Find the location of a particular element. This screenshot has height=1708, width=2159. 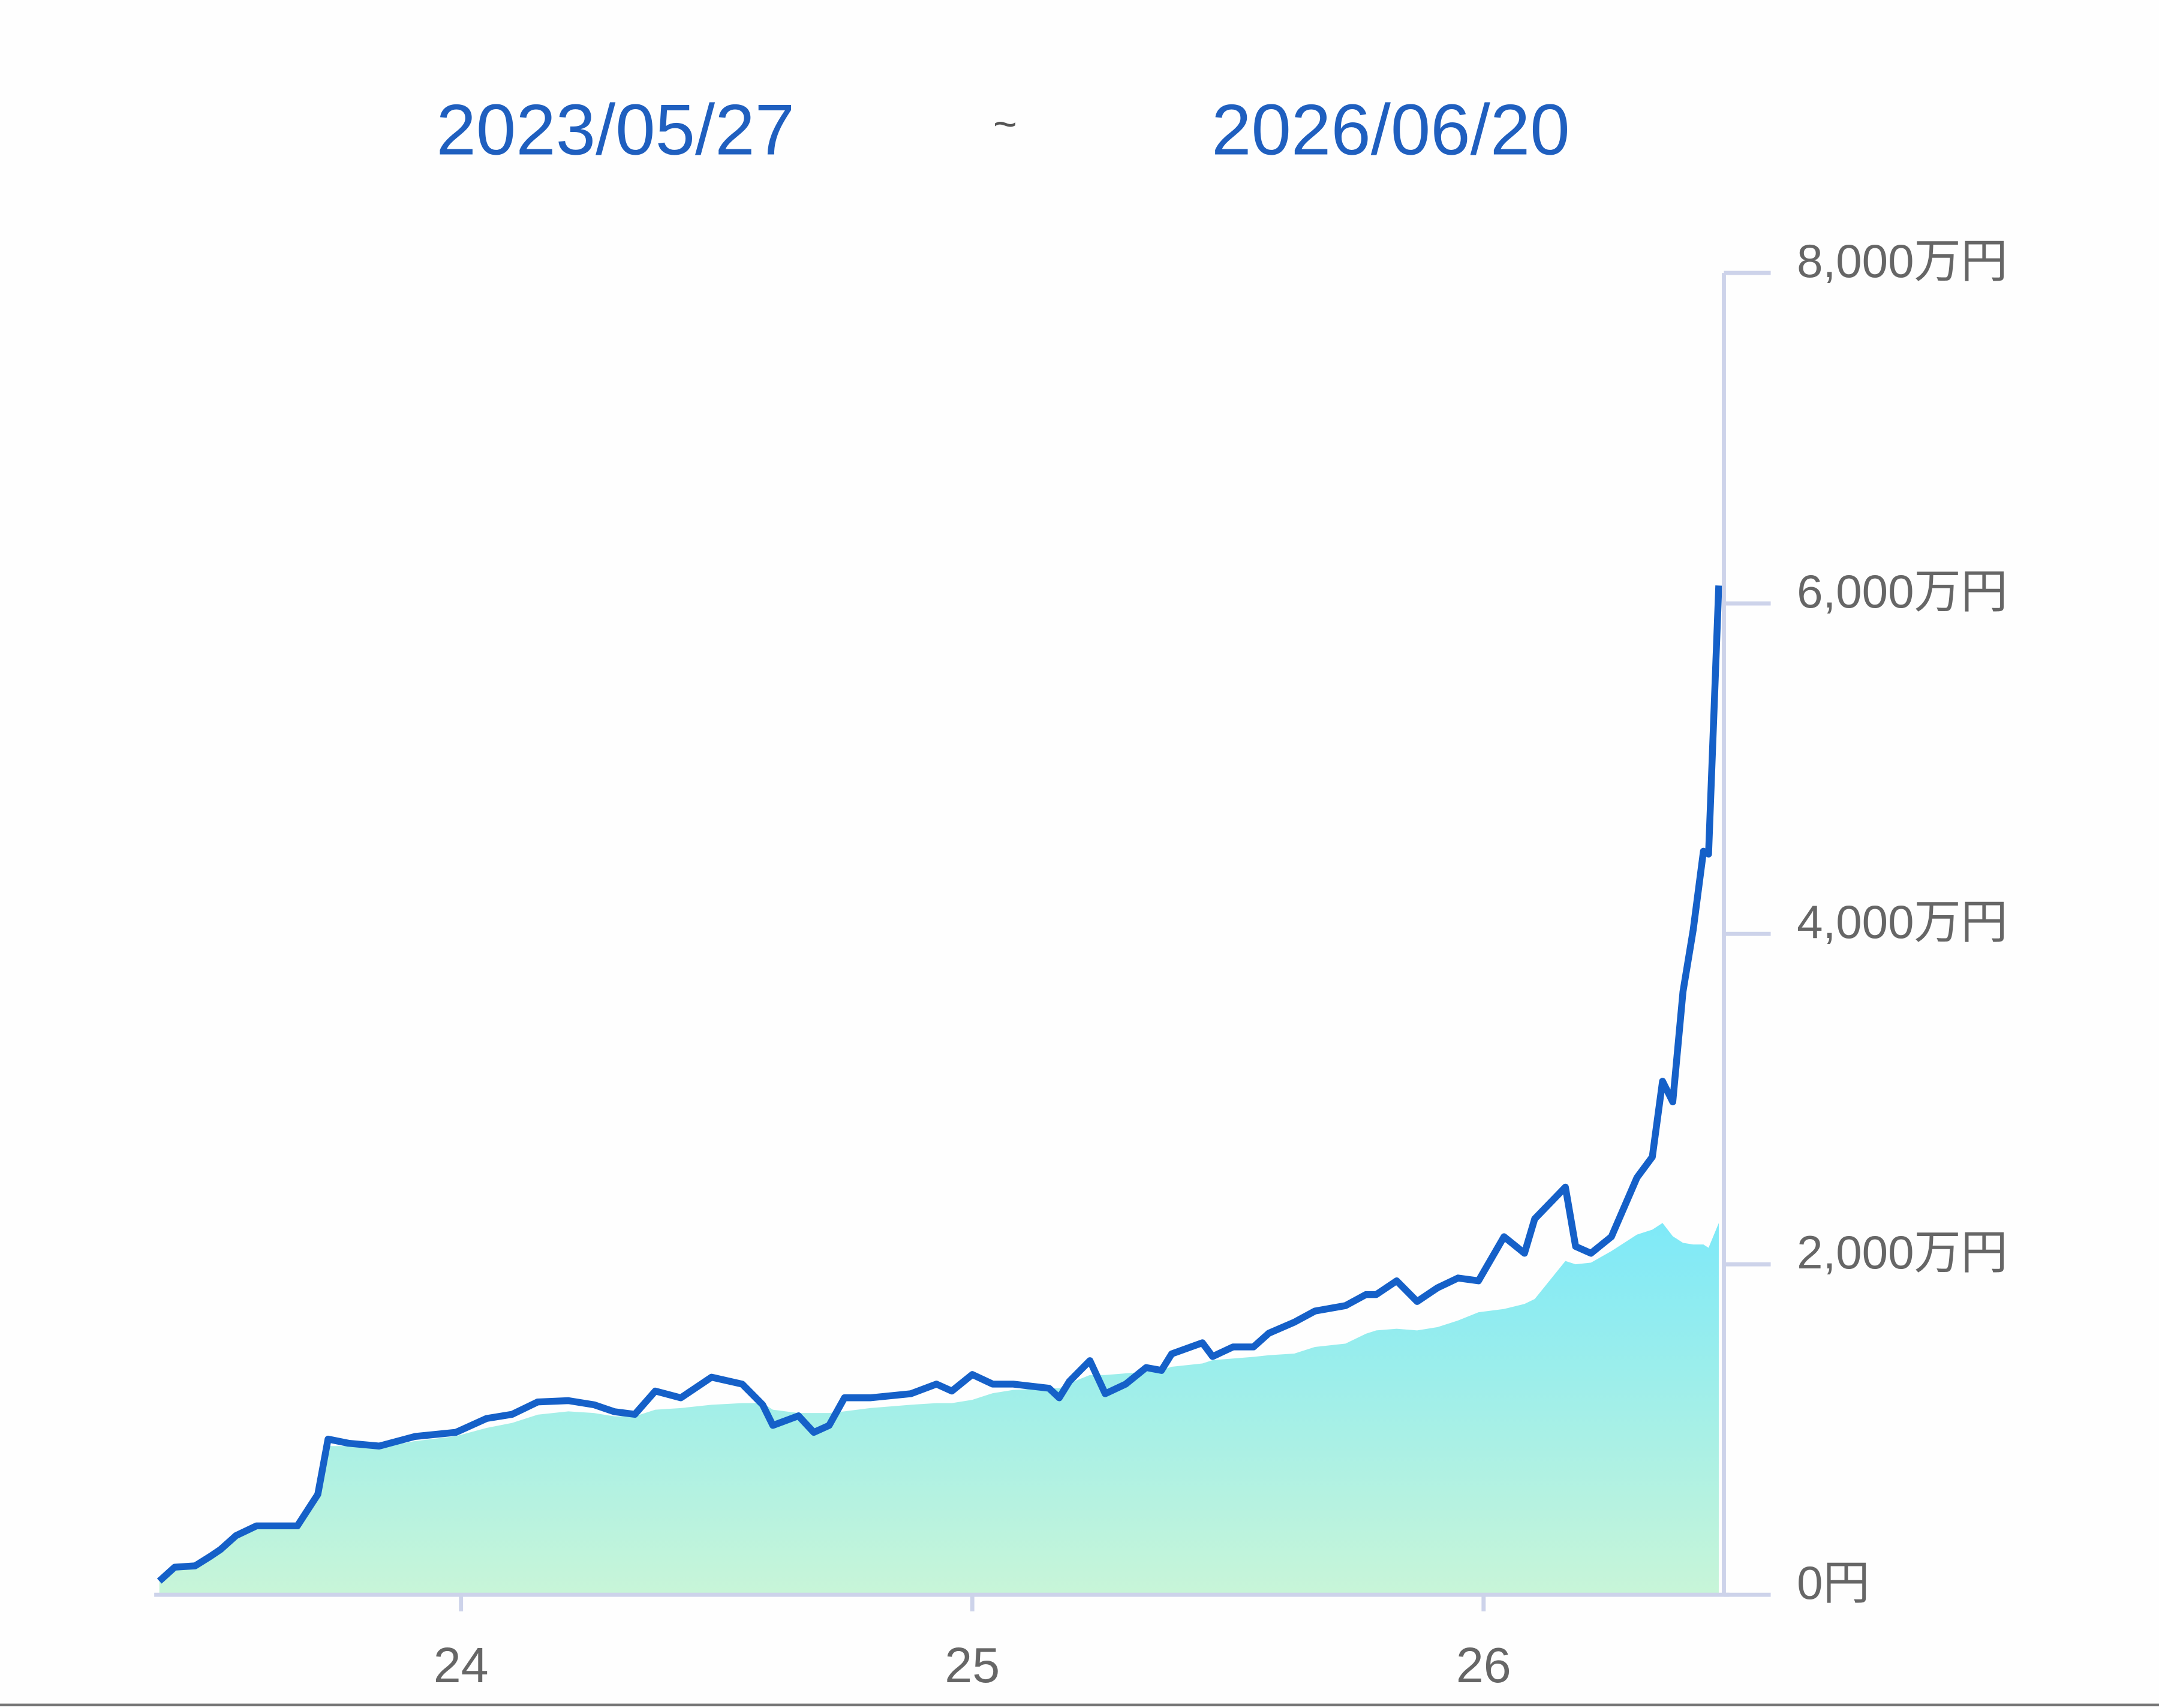

y-tick-label: 4,000万円 is located at coordinates (1902, 922).